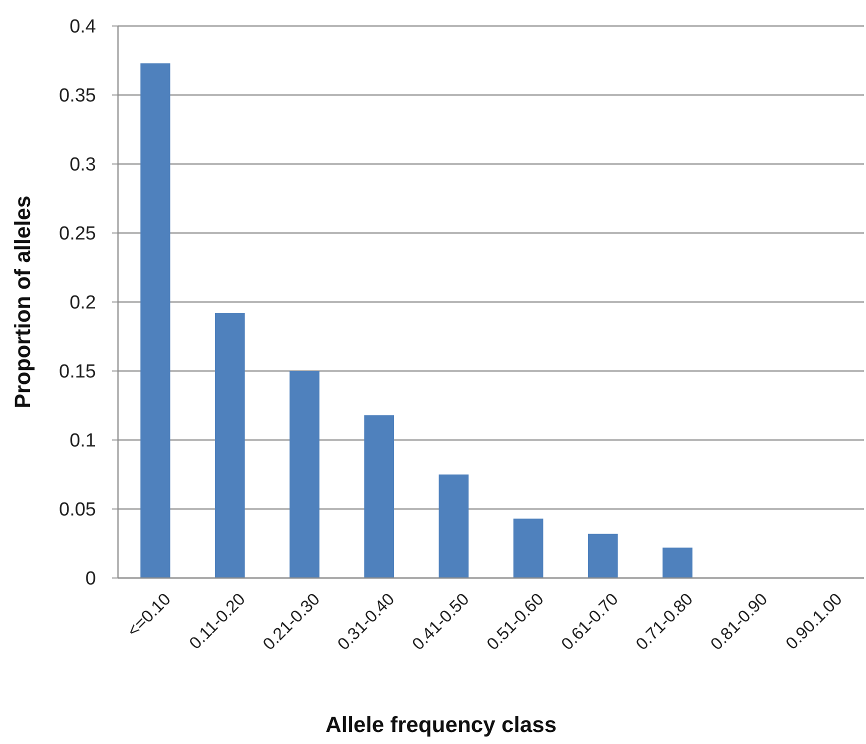 Image resolution: width=866 pixels, height=744 pixels. Describe the element at coordinates (83, 441) in the screenshot. I see `y-tick-label: 0.1` at that location.